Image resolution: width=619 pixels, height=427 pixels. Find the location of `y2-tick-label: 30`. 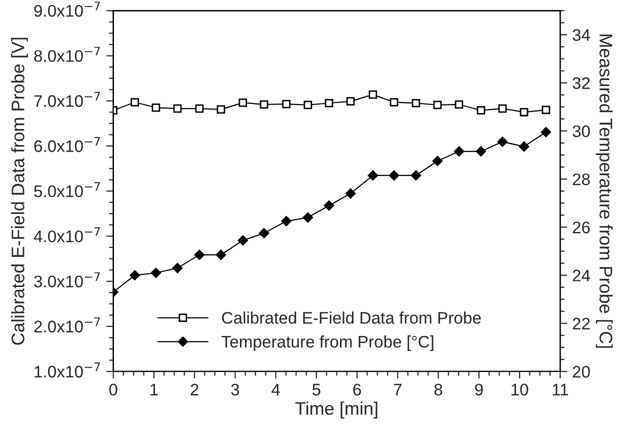

y2-tick-label: 30 is located at coordinates (581, 131).